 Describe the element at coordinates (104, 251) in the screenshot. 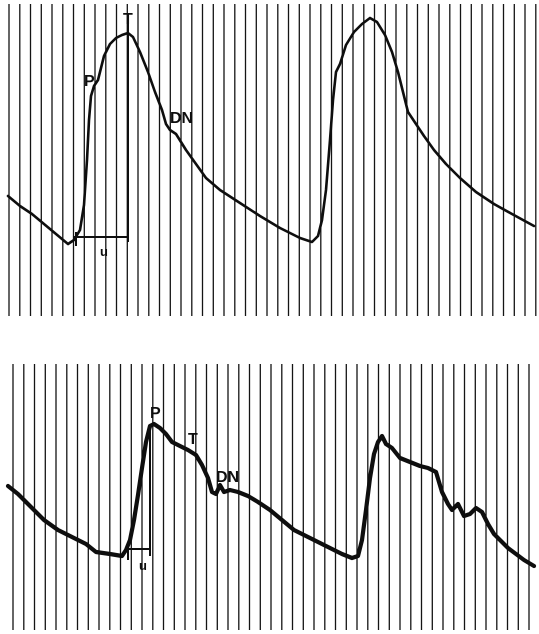

I see `top-label-u: u` at that location.